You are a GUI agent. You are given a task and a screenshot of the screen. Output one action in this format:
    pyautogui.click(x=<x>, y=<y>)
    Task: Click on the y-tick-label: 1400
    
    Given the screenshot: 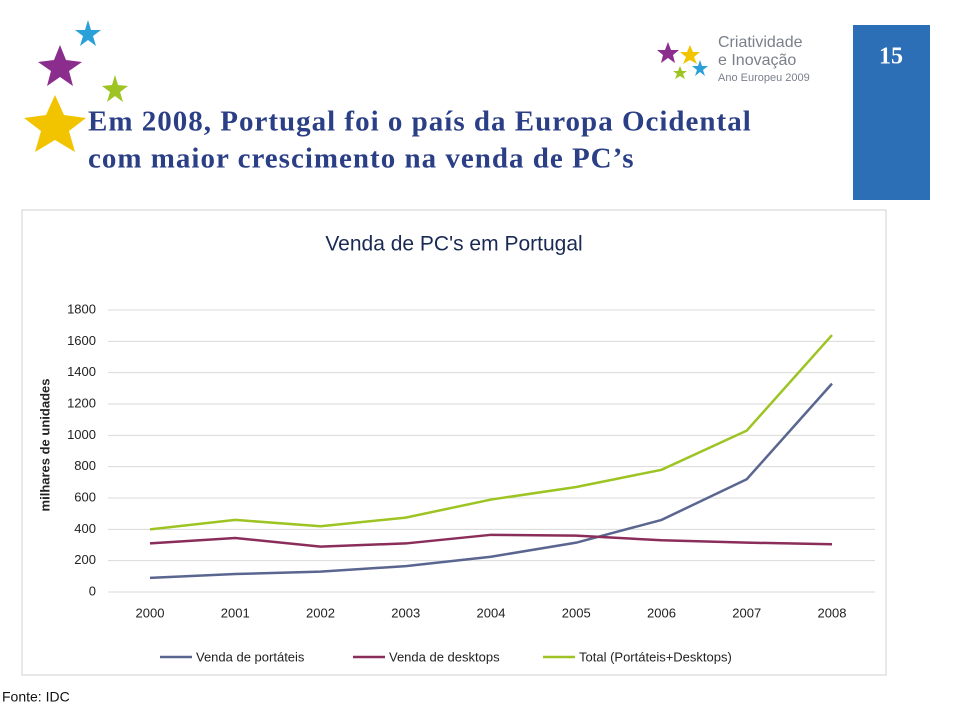 What is the action you would take?
    pyautogui.click(x=81, y=371)
    